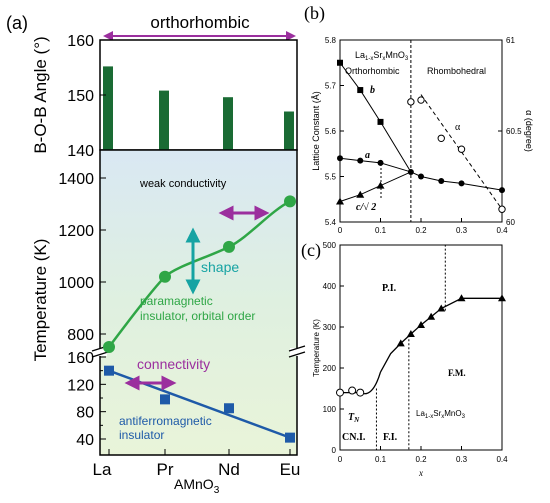 The height and width of the screenshot is (503, 550). What do you see at coordinates (340, 230) in the screenshot?
I see `b-x-tick-label: 0` at bounding box center [340, 230].